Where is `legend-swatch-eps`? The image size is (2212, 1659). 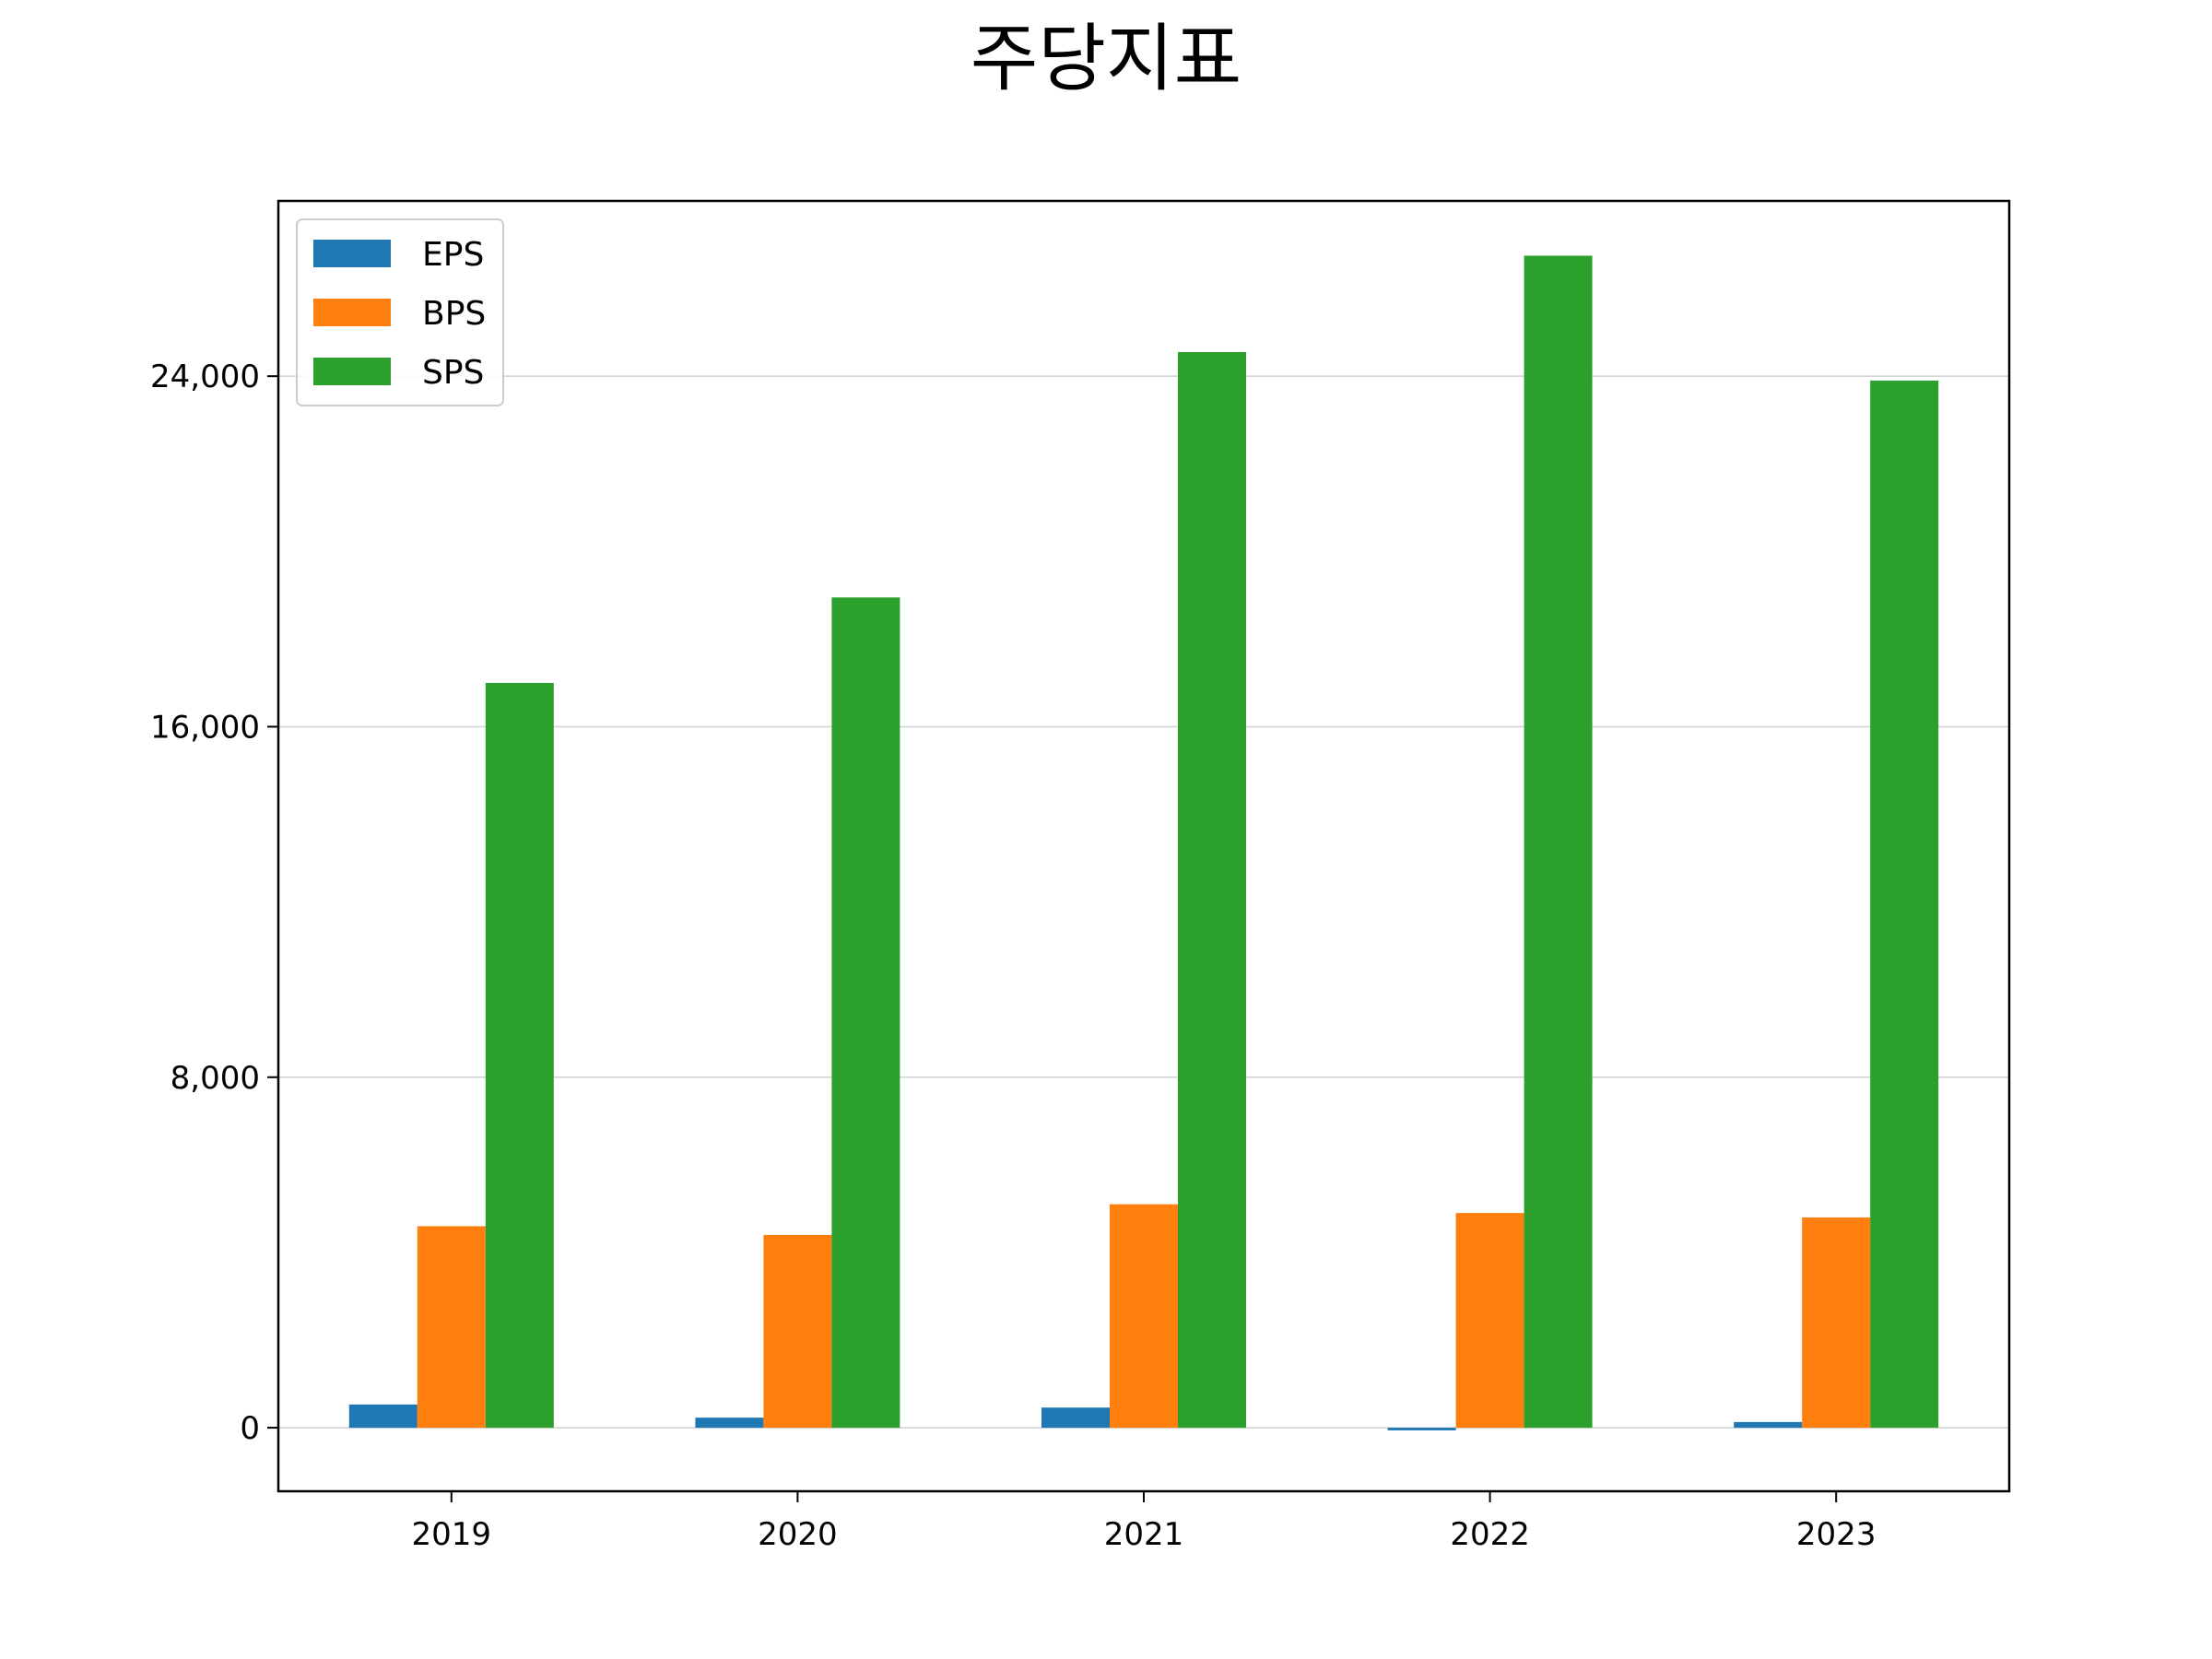 legend-swatch-eps is located at coordinates (352, 253).